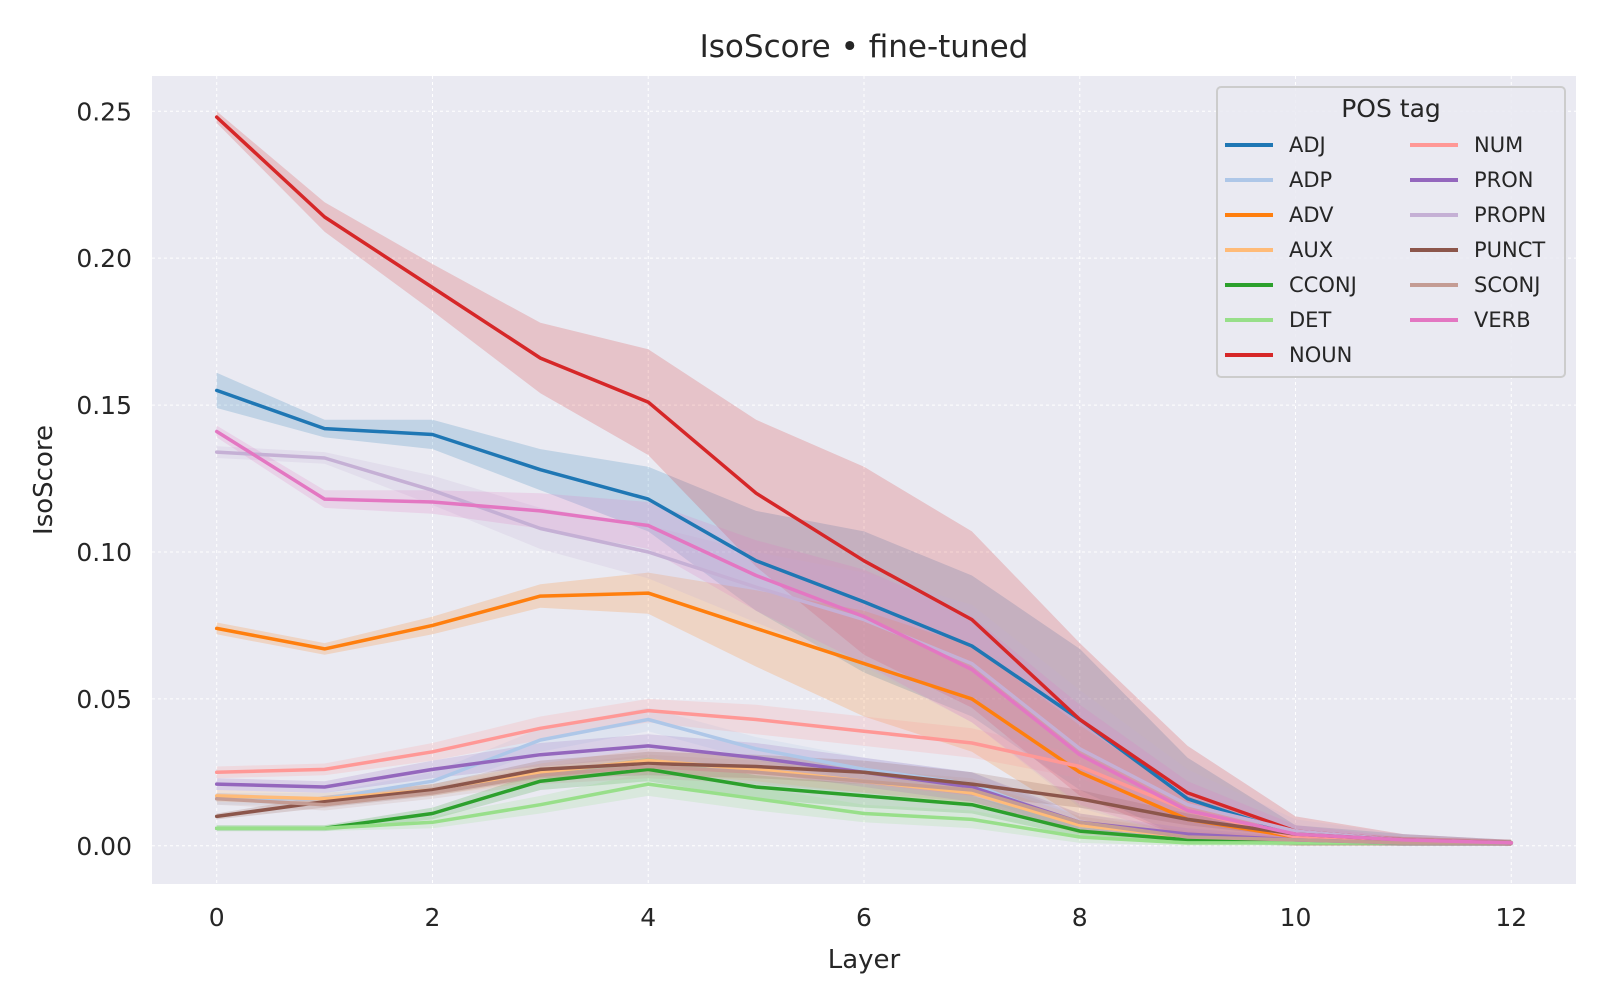  I want to click on legend-label-punct: PUNCT, so click(1509, 250).